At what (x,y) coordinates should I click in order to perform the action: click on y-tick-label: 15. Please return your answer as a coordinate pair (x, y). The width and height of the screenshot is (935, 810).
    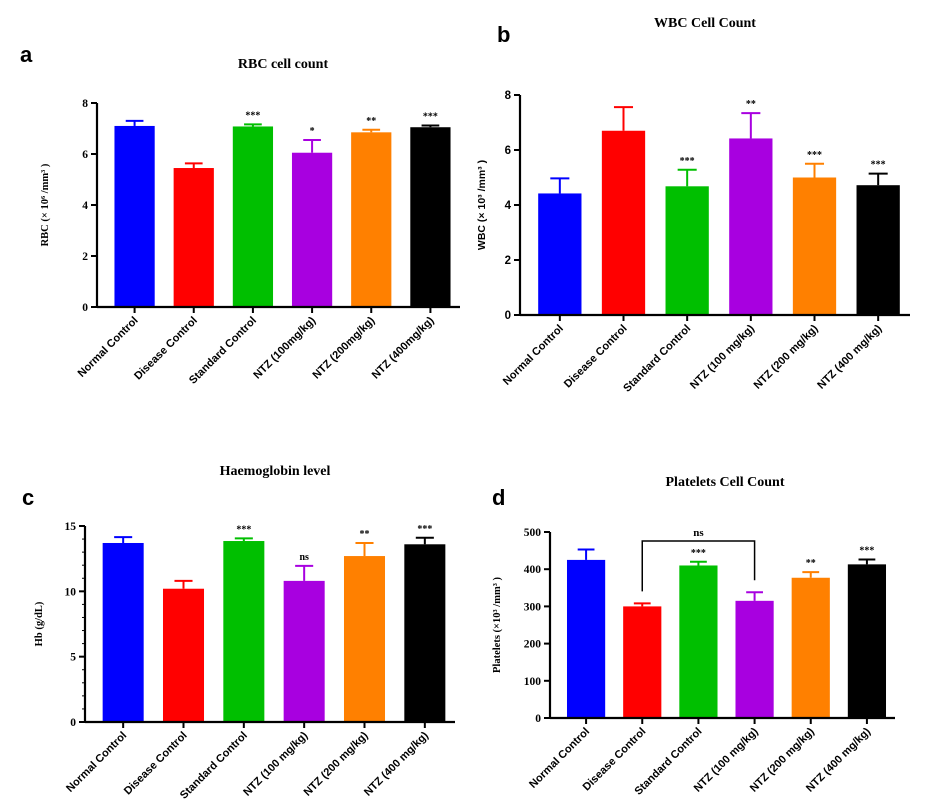
    Looking at the image, I should click on (71, 527).